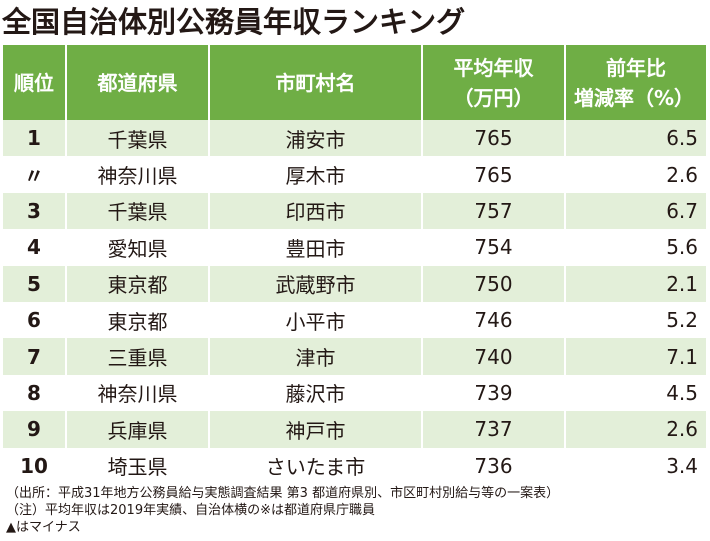  I want to click on table-header: 順位 都道府県 市町村名 平均年収 （万円） 前年比 増減率（%）, so click(354, 82).